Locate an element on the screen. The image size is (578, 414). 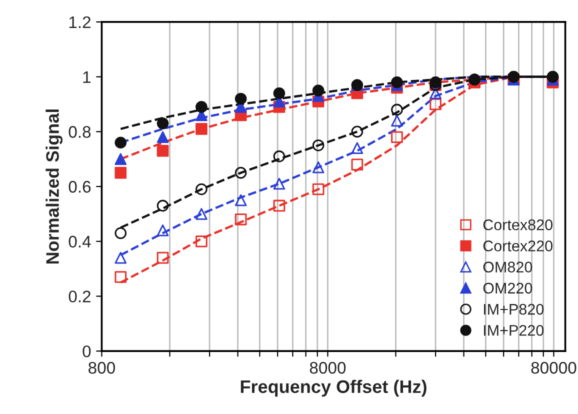
y-tick-label: 0.6 is located at coordinates (79, 186).